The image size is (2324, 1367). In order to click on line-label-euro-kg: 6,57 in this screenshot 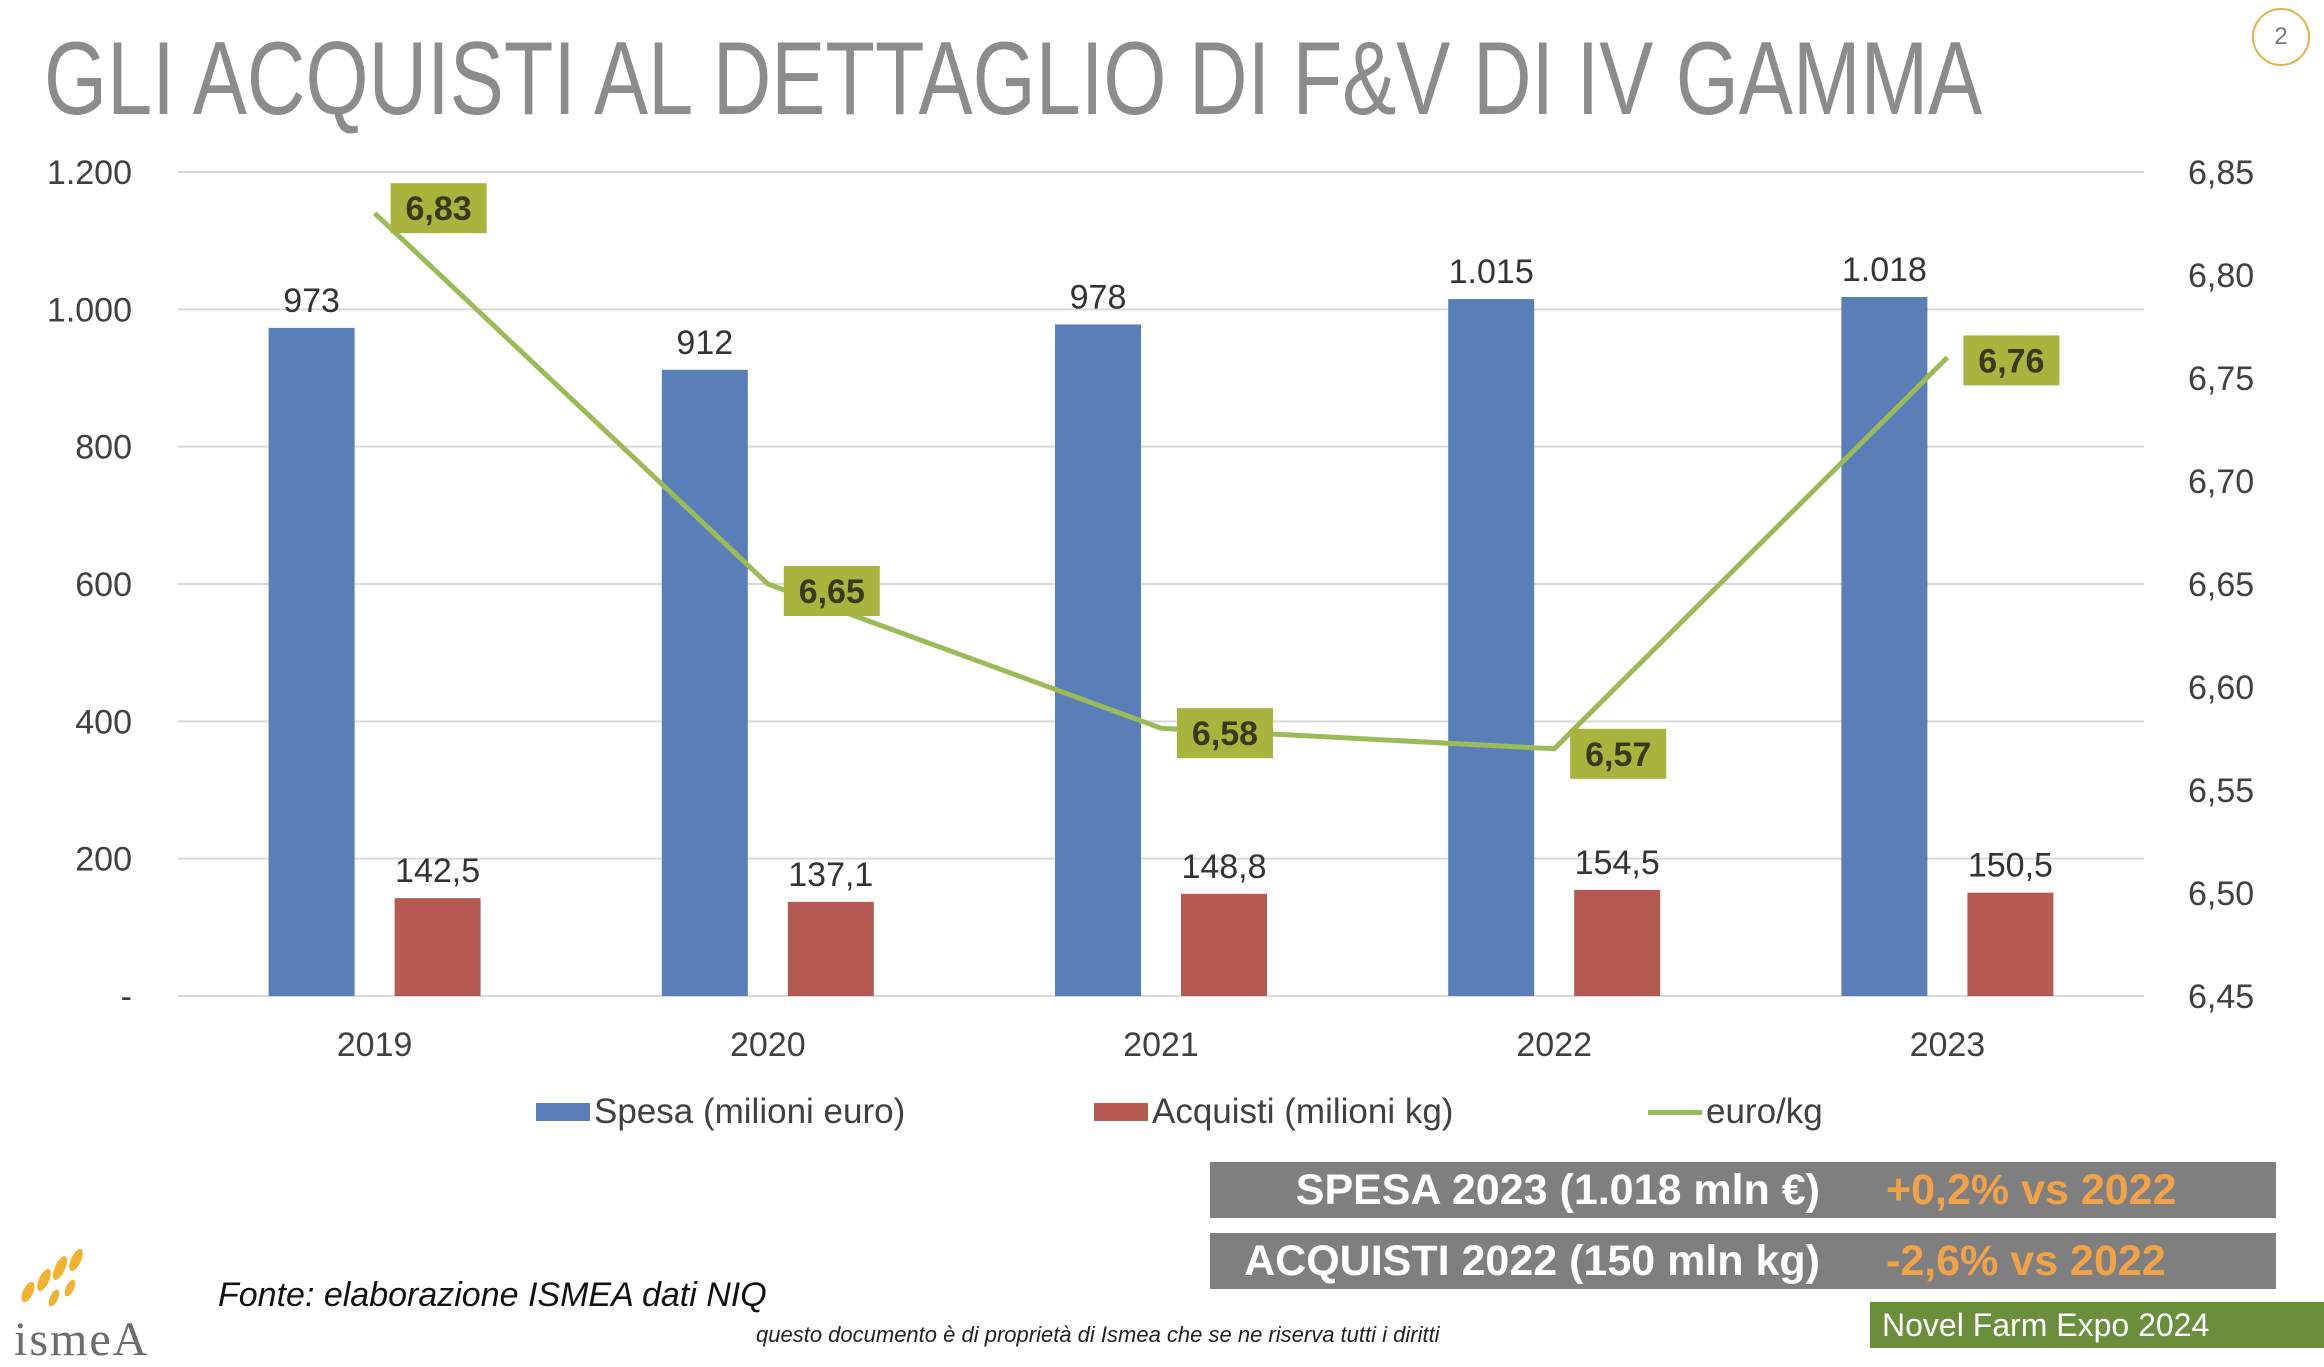, I will do `click(1618, 755)`.